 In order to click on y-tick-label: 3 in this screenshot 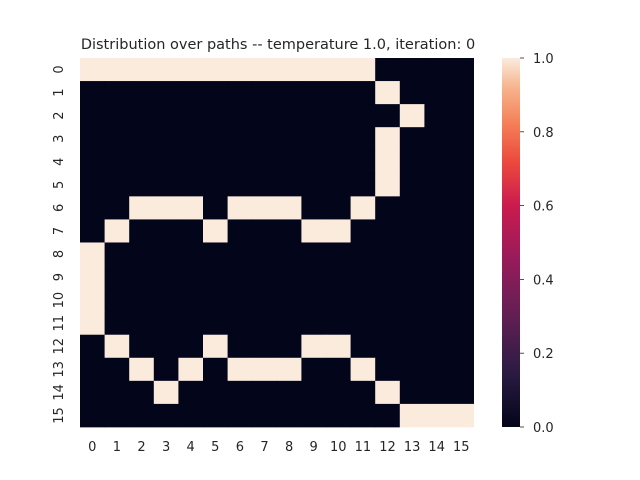, I will do `click(59, 139)`.